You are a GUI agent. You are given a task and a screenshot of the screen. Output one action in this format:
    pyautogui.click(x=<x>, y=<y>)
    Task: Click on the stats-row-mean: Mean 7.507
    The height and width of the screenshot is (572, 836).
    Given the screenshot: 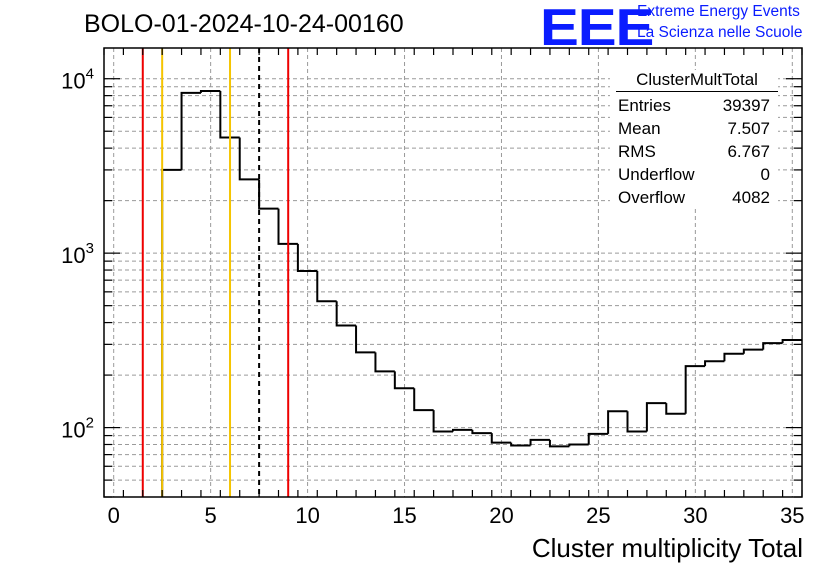 What is the action you would take?
    pyautogui.click(x=694, y=128)
    